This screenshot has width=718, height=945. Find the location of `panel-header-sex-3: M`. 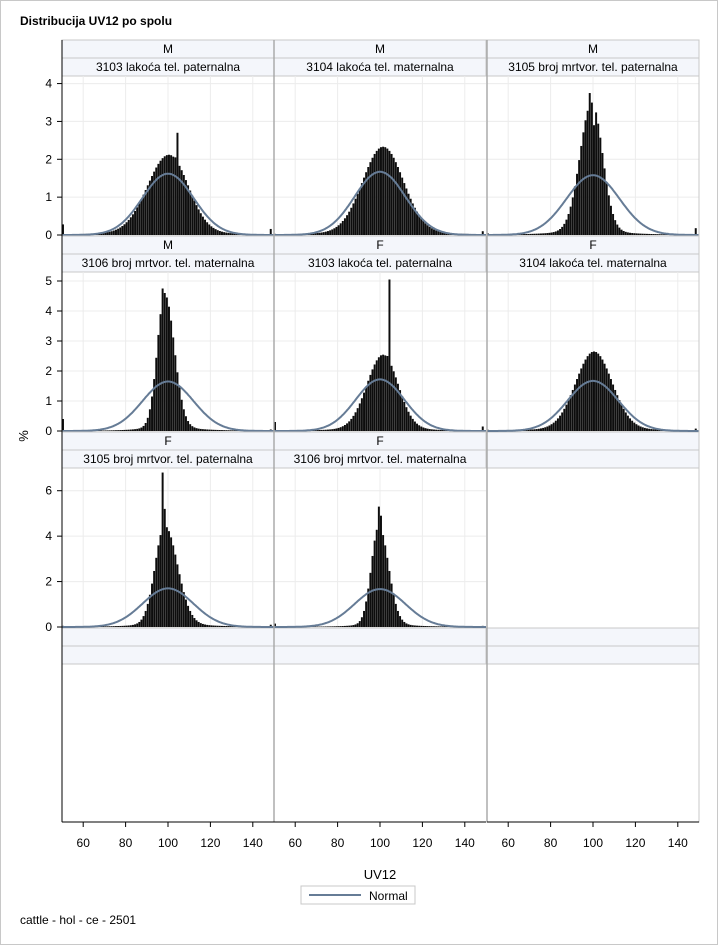

panel-header-sex-3: M is located at coordinates (168, 245).